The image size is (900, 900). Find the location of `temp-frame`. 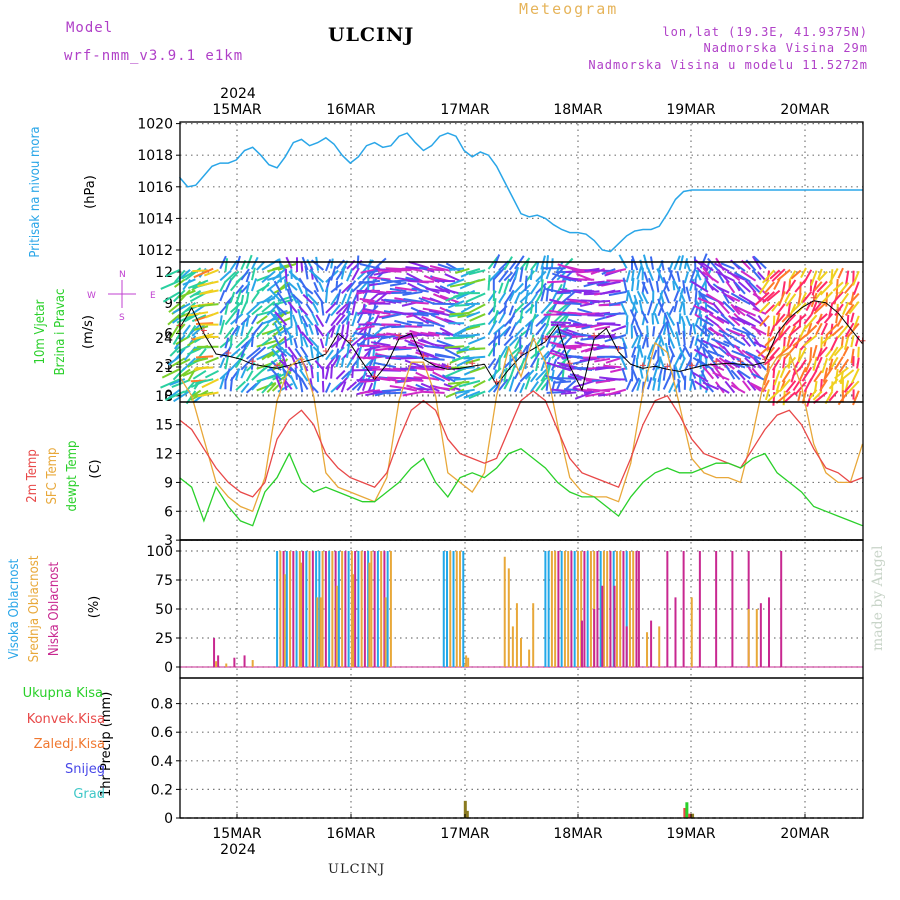

temp-frame is located at coordinates (521, 471).